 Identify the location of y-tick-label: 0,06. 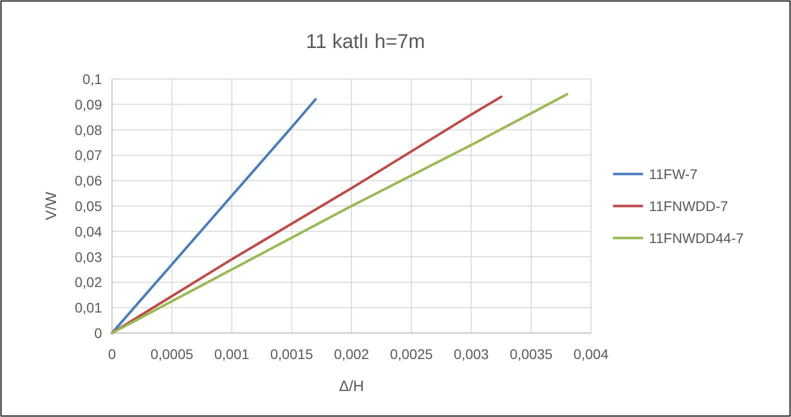
(88, 180).